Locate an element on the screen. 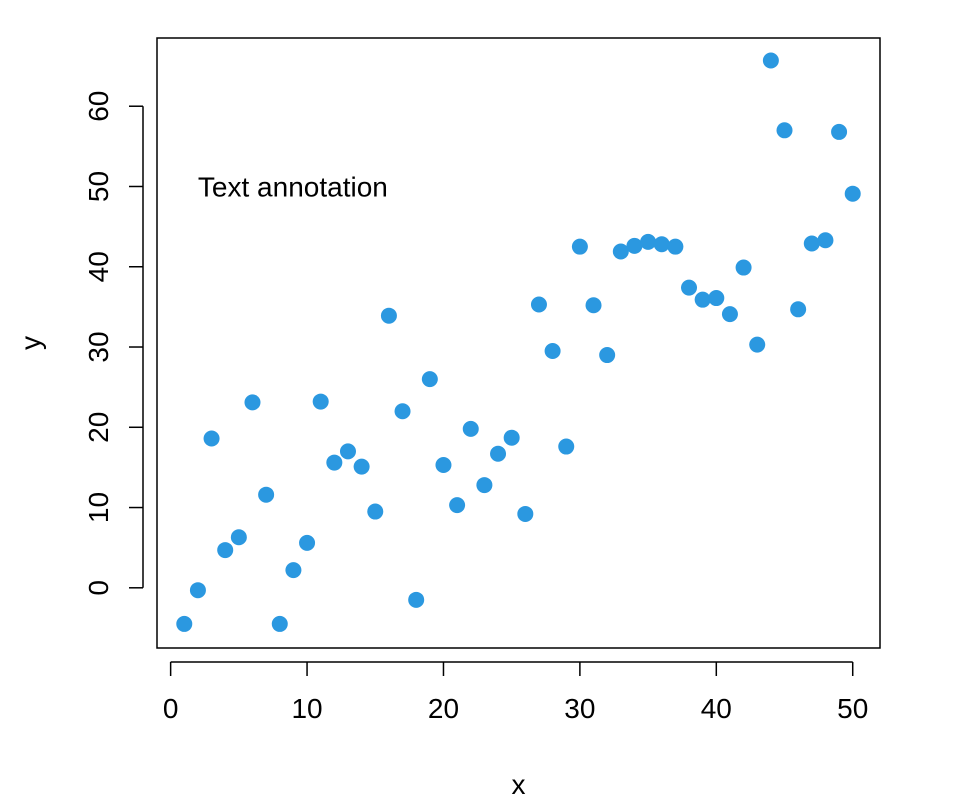 This screenshot has width=960, height=811. x-axis-label: x is located at coordinates (519, 784).